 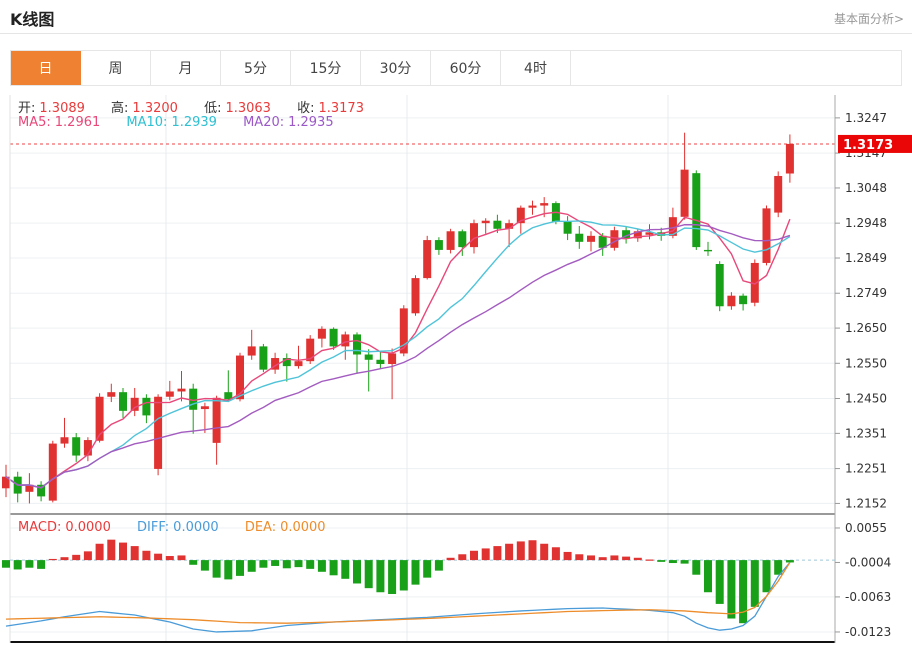 I want to click on current-price-badge, so click(x=875, y=143).